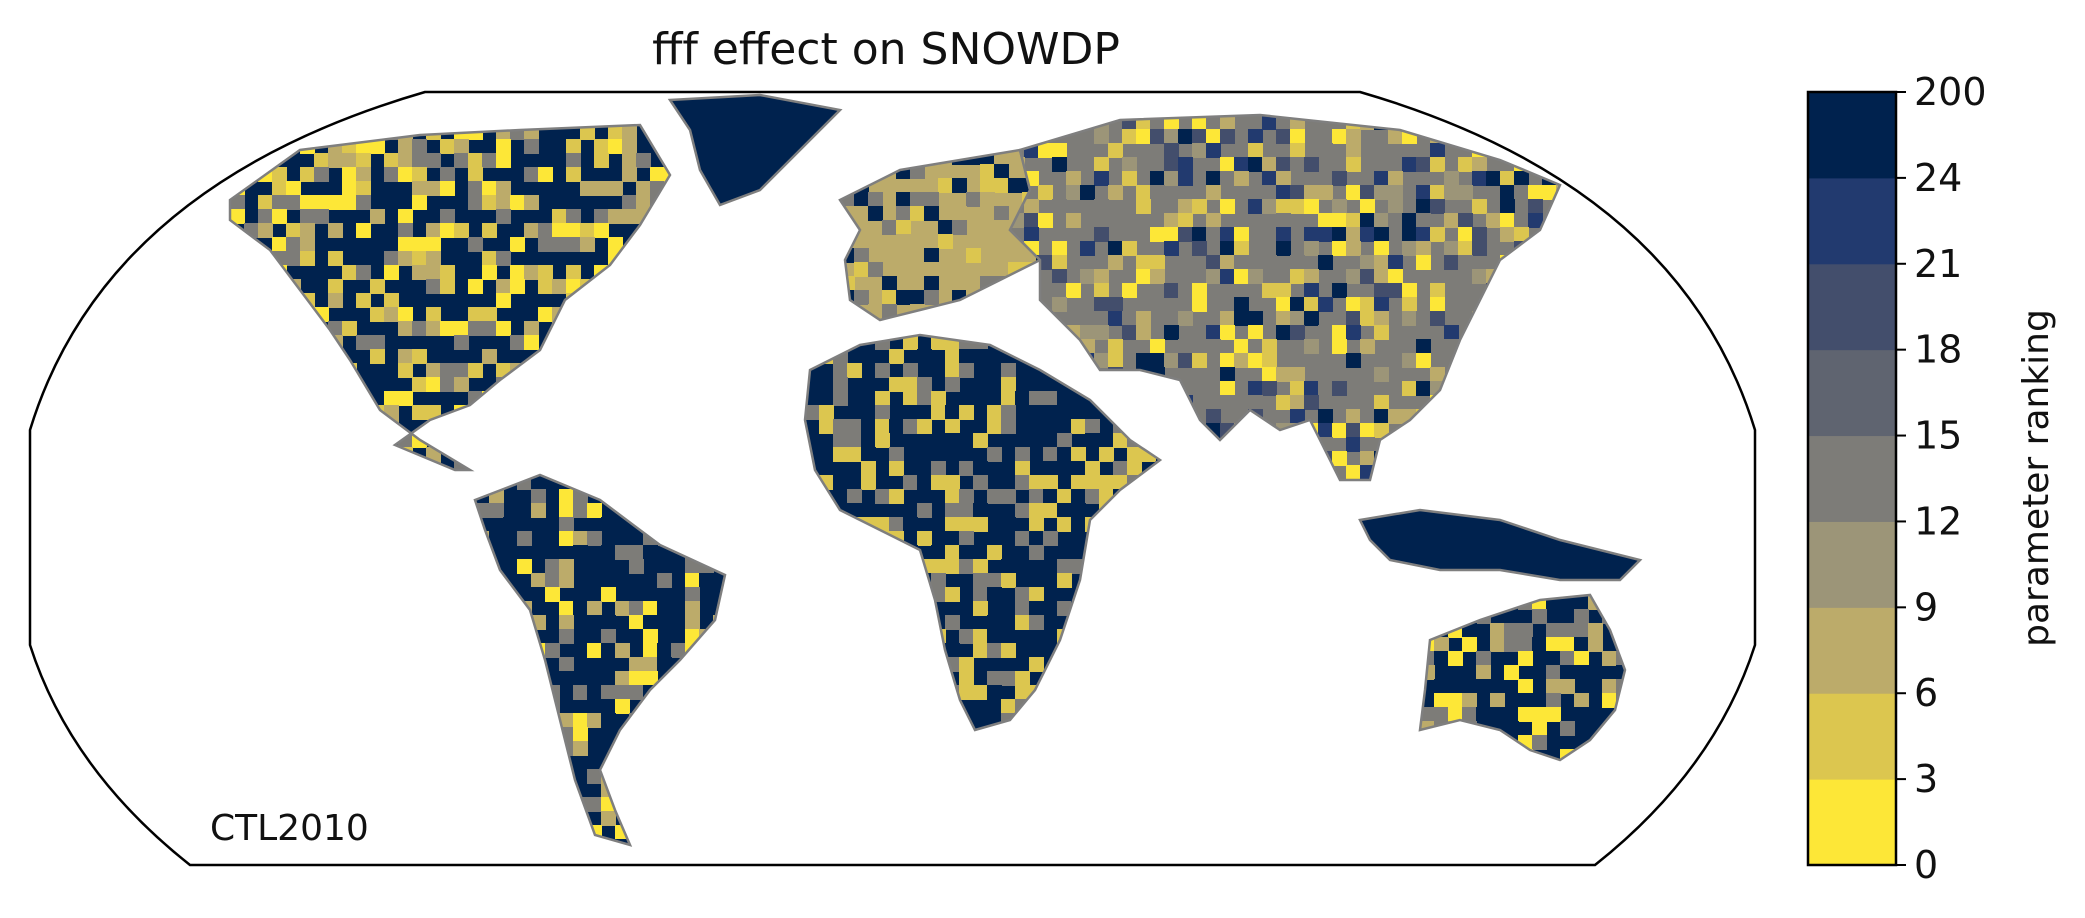 This screenshot has width=2085, height=918. What do you see at coordinates (755, 150) in the screenshot?
I see `coastline-greenland` at bounding box center [755, 150].